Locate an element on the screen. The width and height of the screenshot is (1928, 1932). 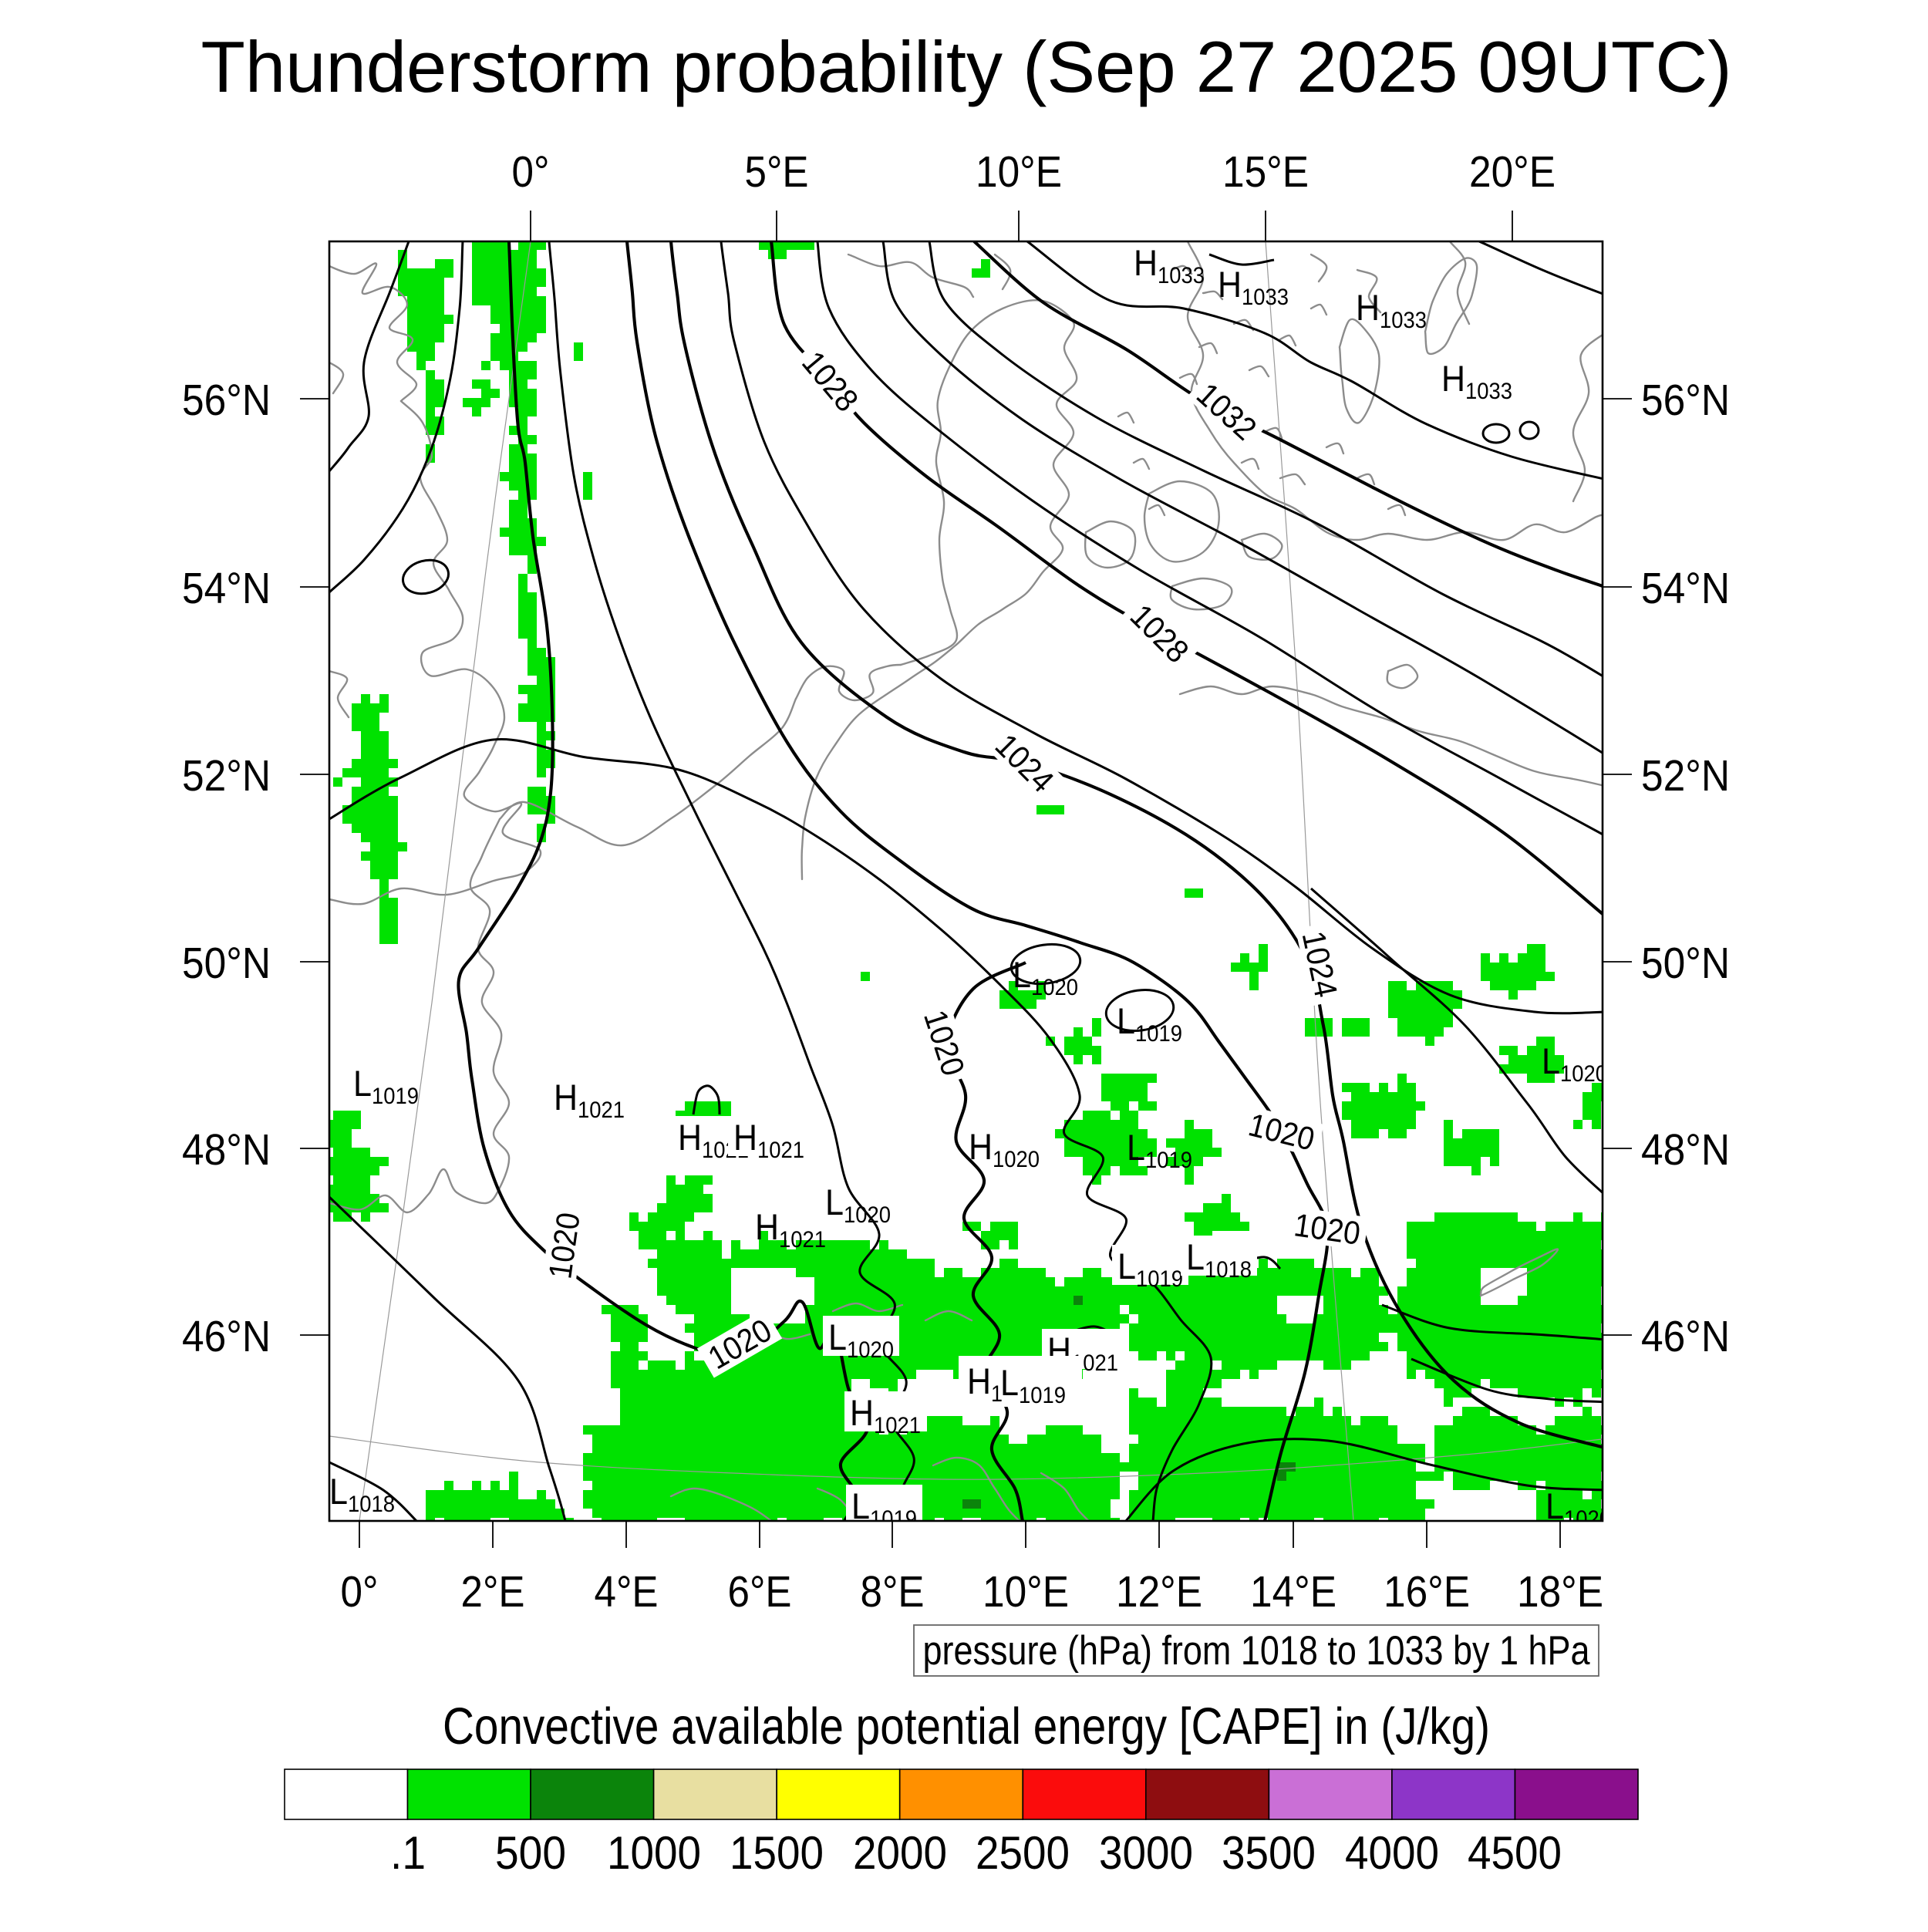
svg-text: 4°E is located at coordinates (627, 1592).